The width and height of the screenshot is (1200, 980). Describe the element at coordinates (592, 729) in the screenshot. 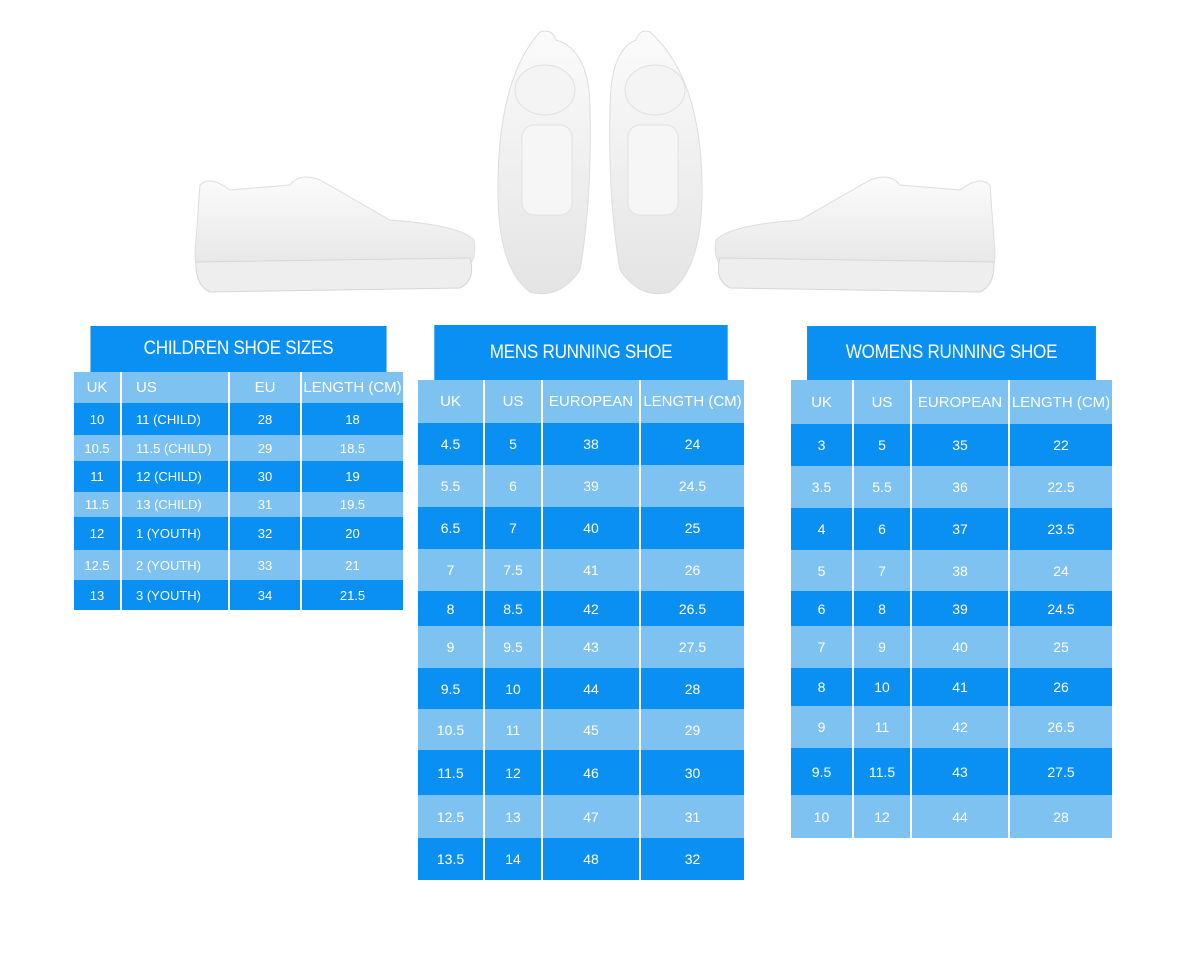

I see `table-cell: 45` at that location.